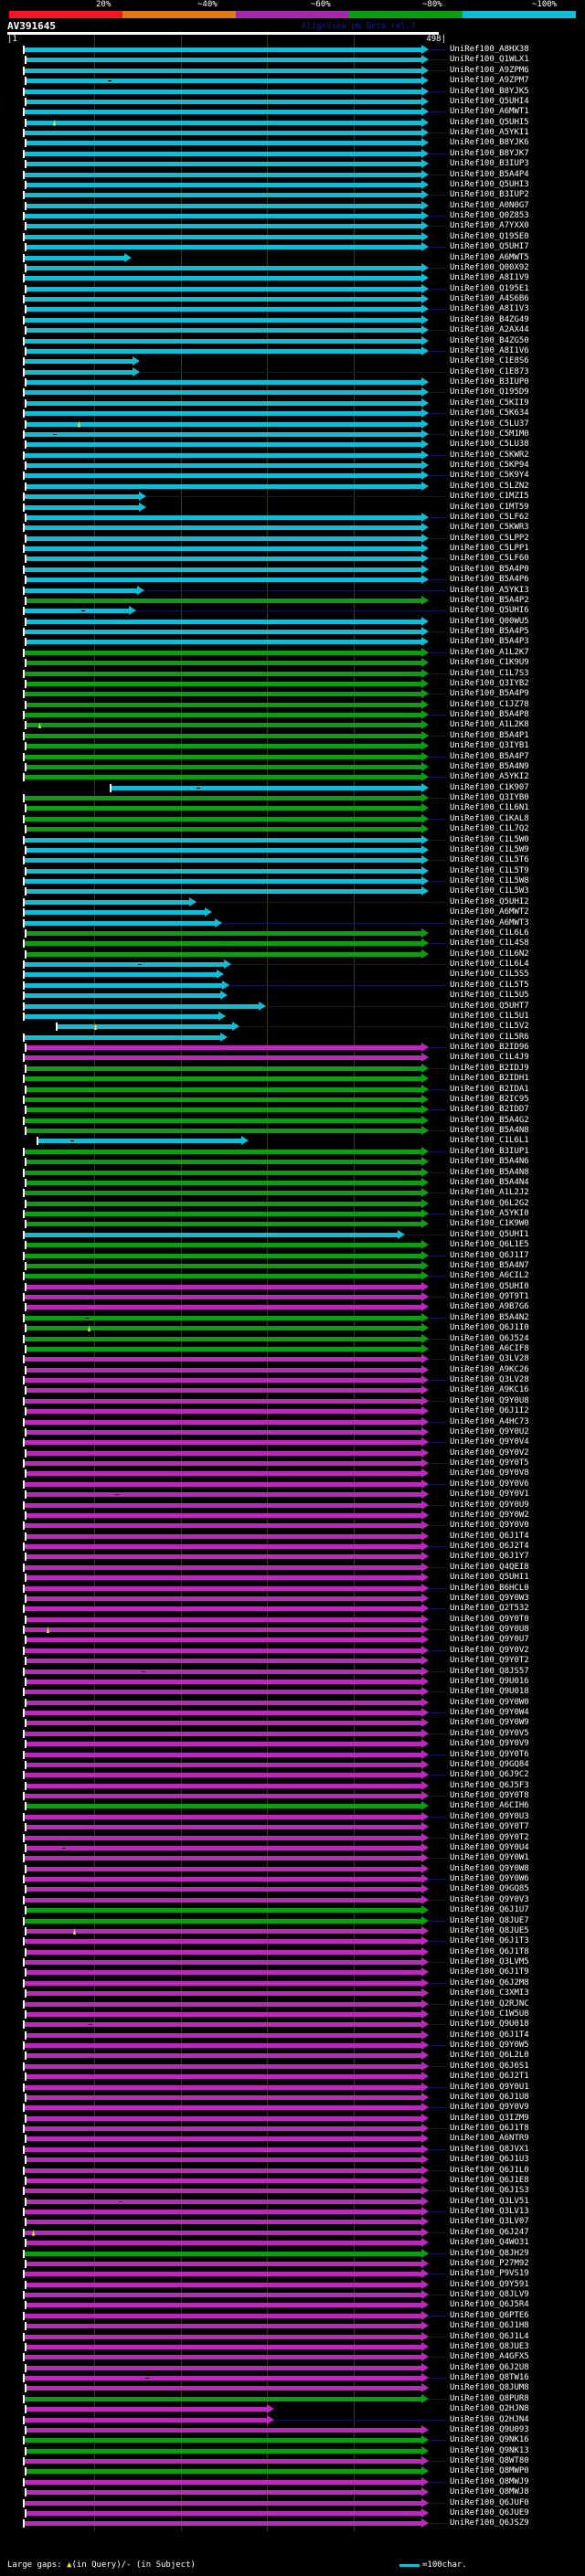  I want to click on hit-label: UniRef100_A4S6B6, so click(489, 298).